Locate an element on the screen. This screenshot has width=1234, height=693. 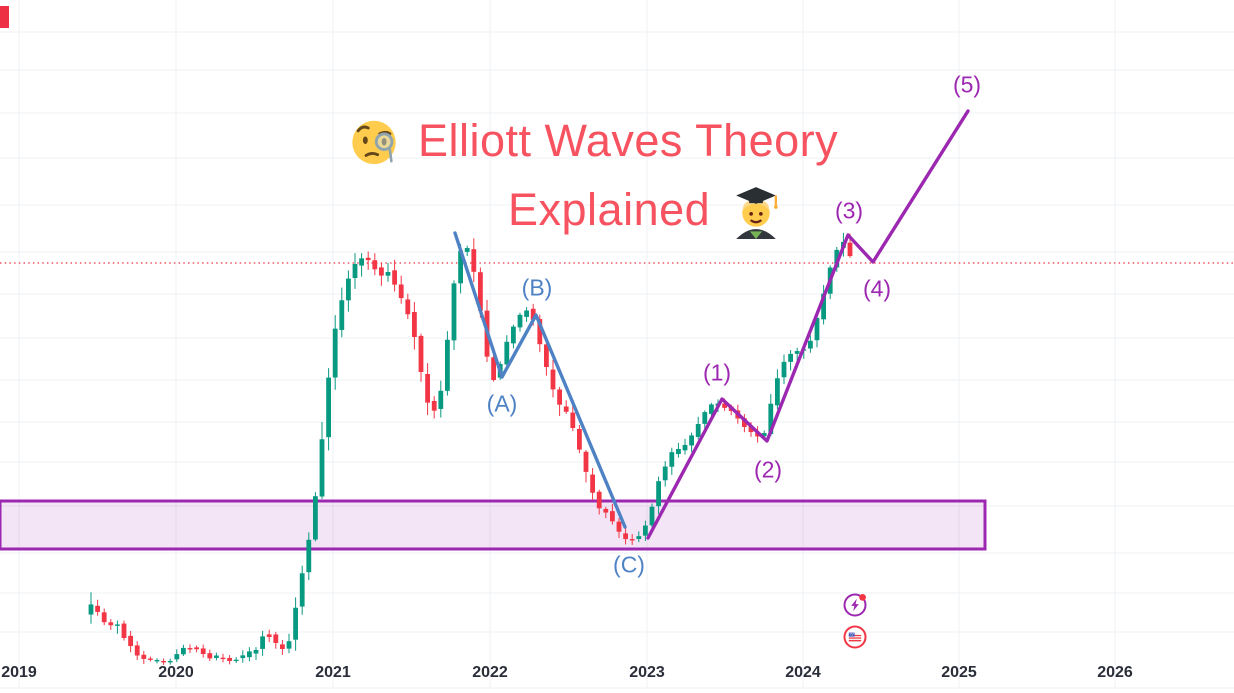
x-axis-label-2022: 2022 is located at coordinates (490, 672).